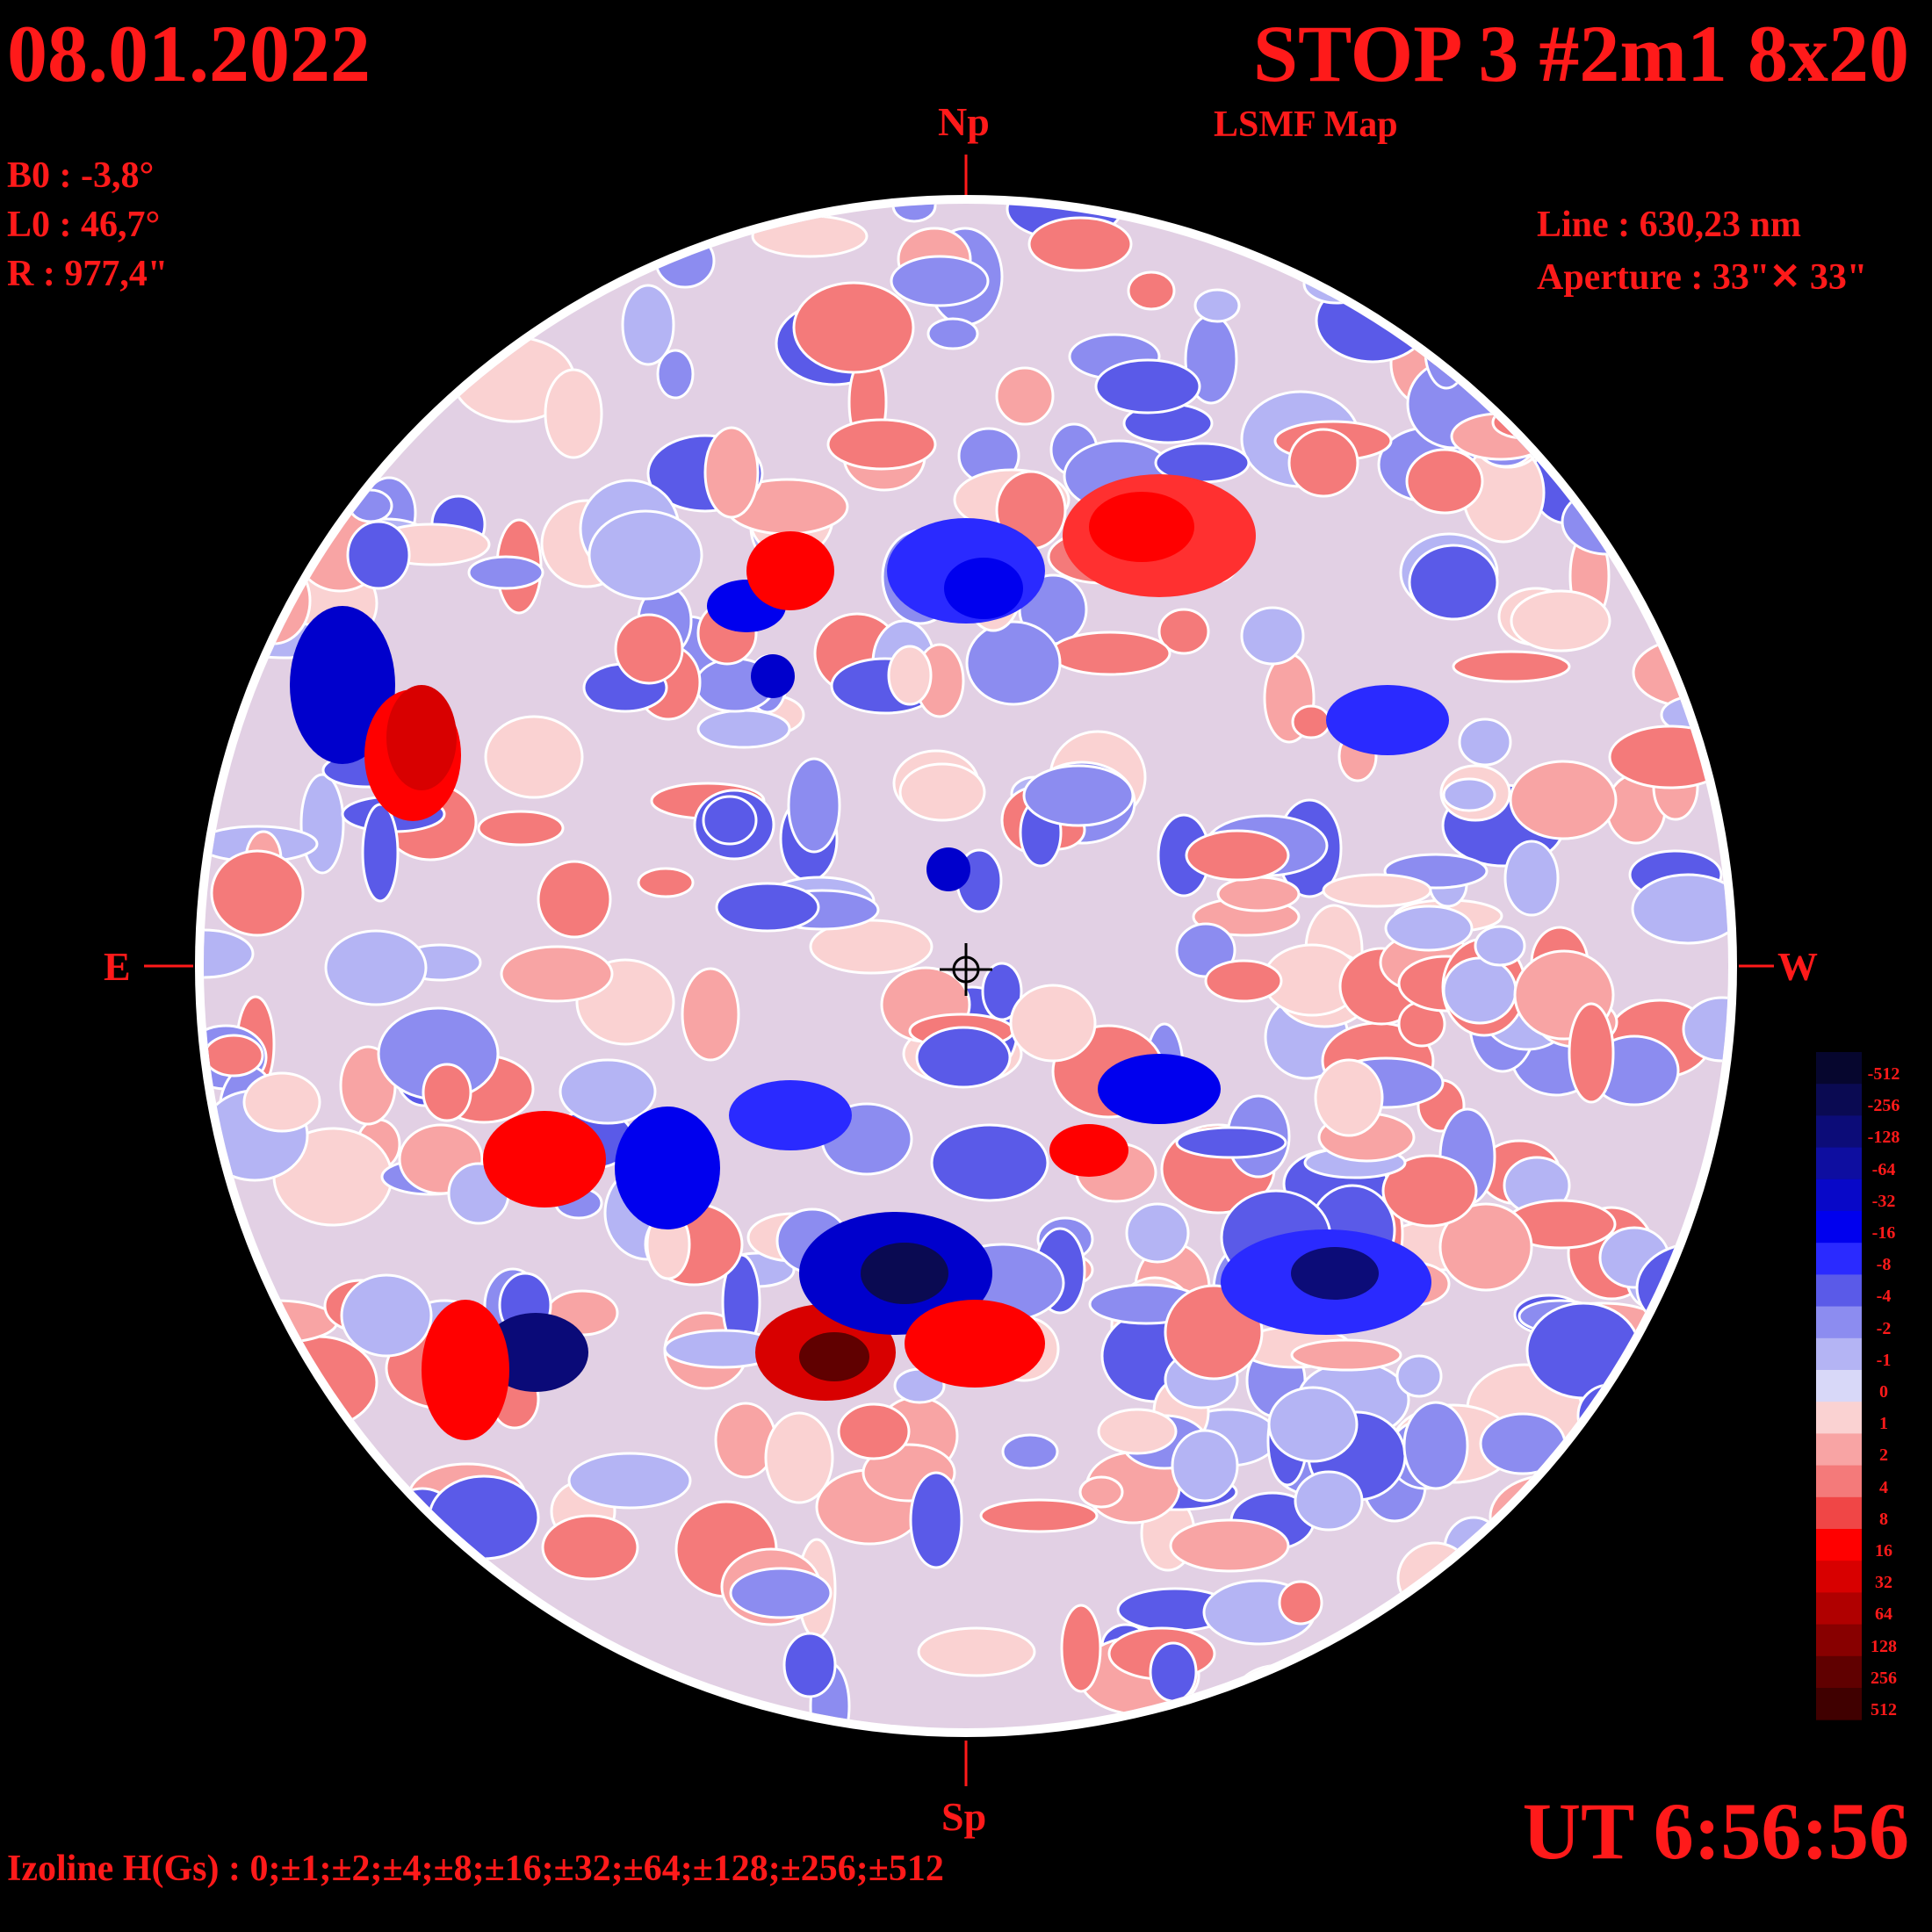  I want to click on radius-parameter: R : 977,4", so click(88, 274).